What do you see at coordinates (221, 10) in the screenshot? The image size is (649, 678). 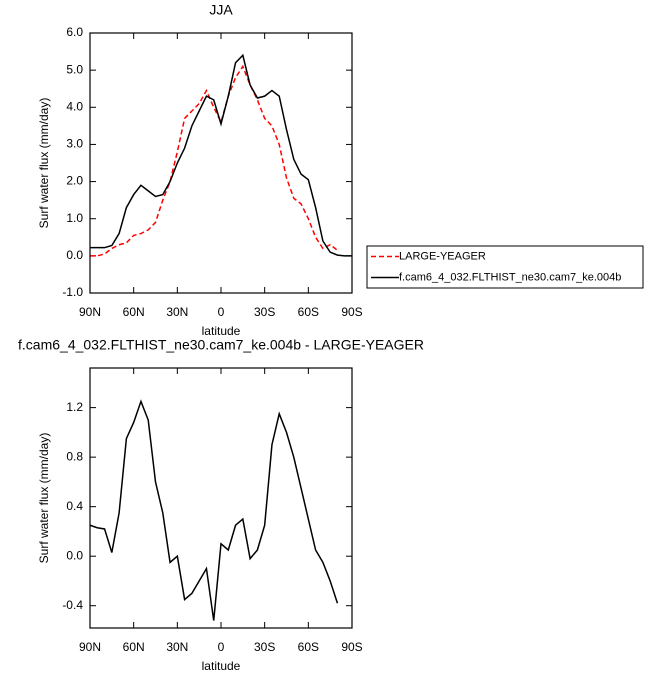 I see `chart-title: JJA` at bounding box center [221, 10].